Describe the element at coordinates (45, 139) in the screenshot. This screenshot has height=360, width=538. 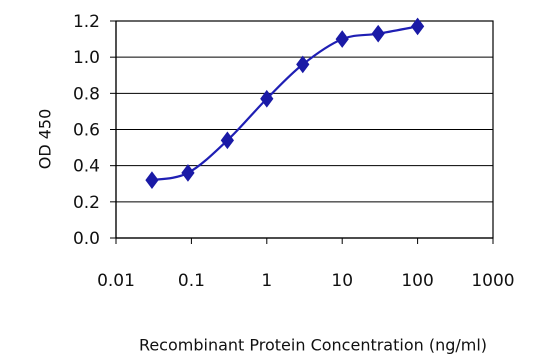
I see `y-axis-title: OD 450` at that location.